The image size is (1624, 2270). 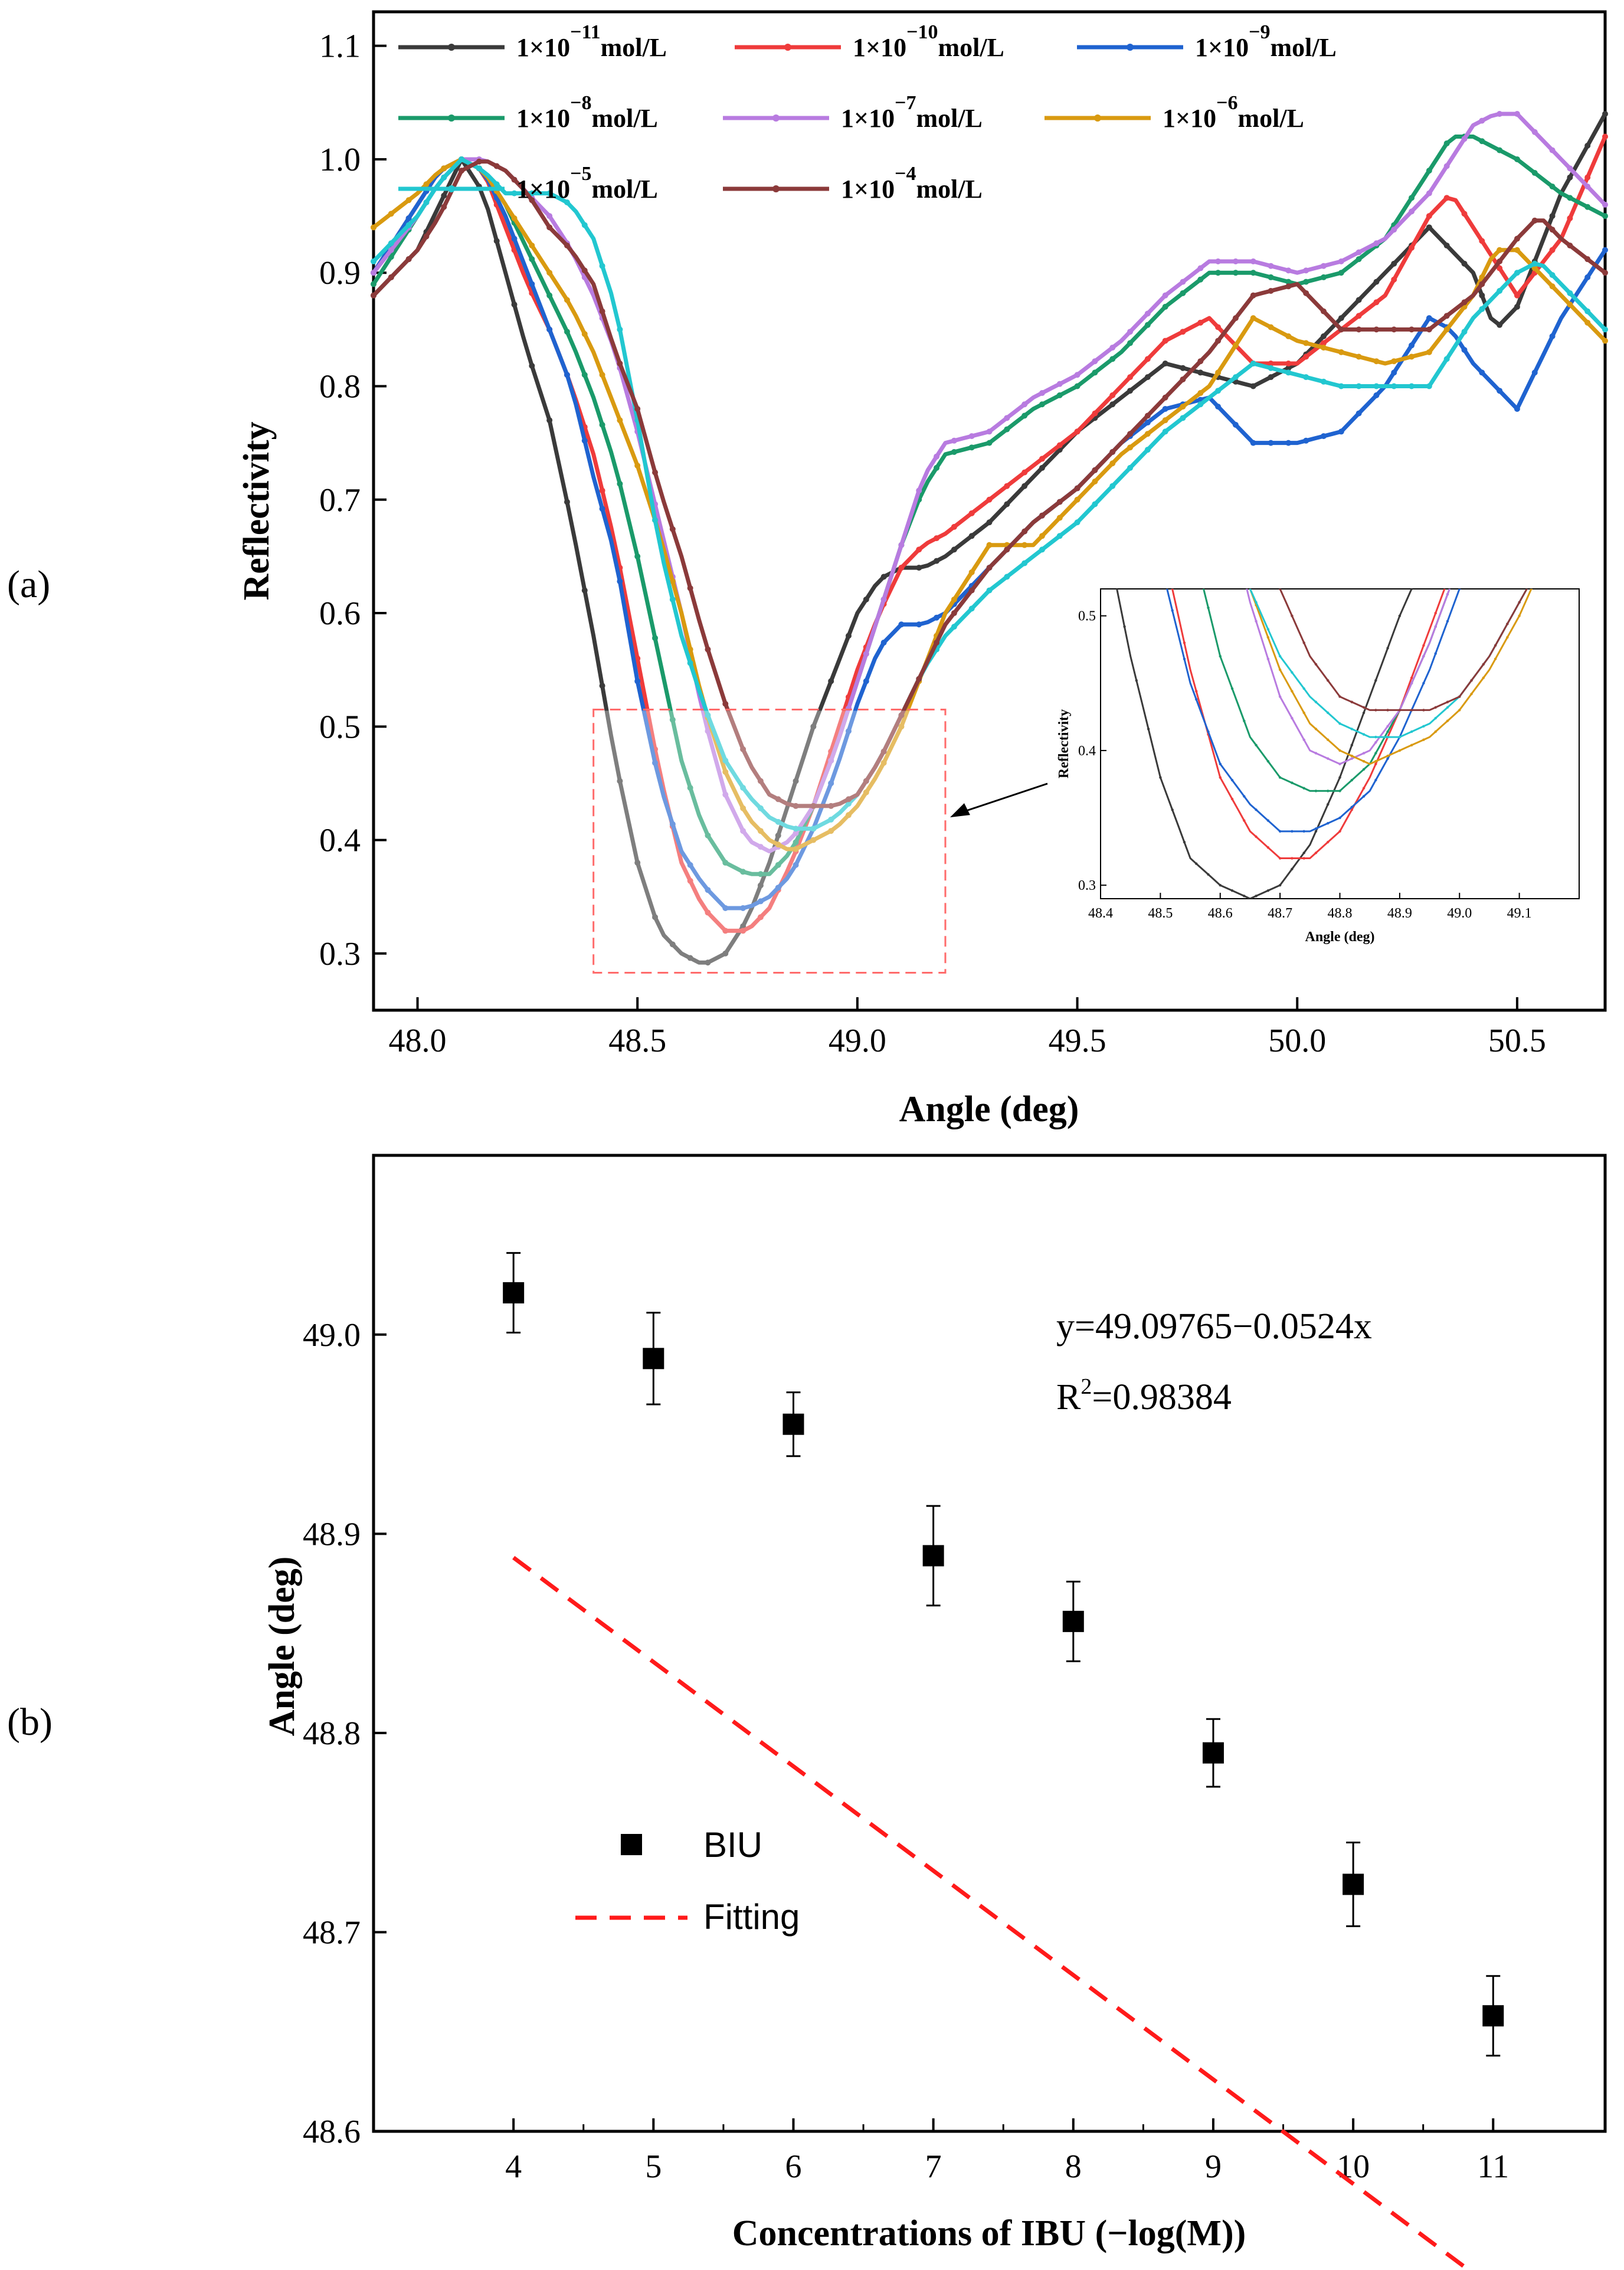 What do you see at coordinates (1221, 914) in the screenshot?
I see `inset-x-tick-label: 48.6` at bounding box center [1221, 914].